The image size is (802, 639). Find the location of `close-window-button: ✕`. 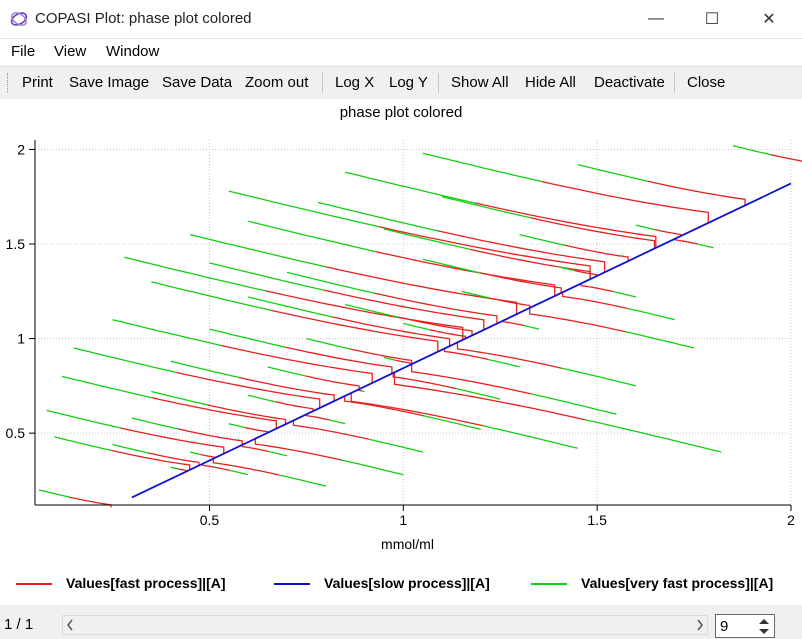

close-window-button: ✕ is located at coordinates (769, 19).